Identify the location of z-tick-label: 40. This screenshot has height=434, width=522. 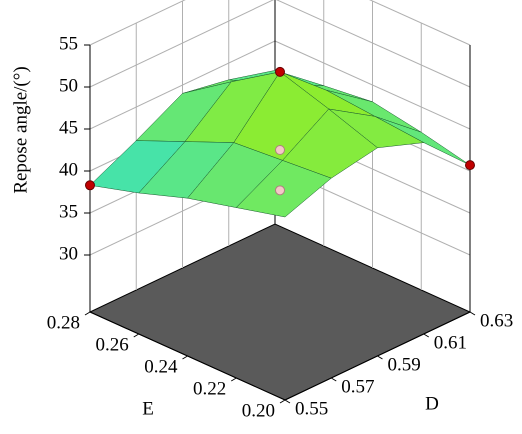
(68, 169).